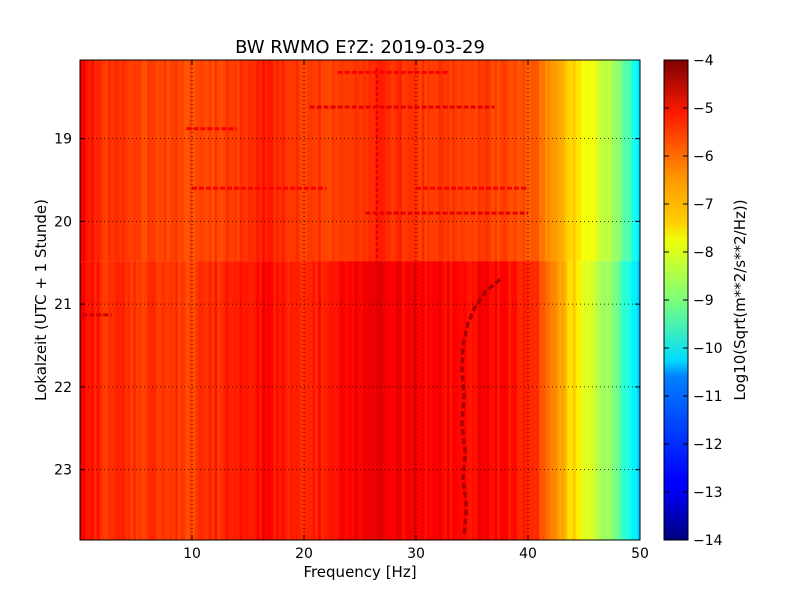 The image size is (800, 600). What do you see at coordinates (63, 222) in the screenshot?
I see `y-tick-label: 20` at bounding box center [63, 222].